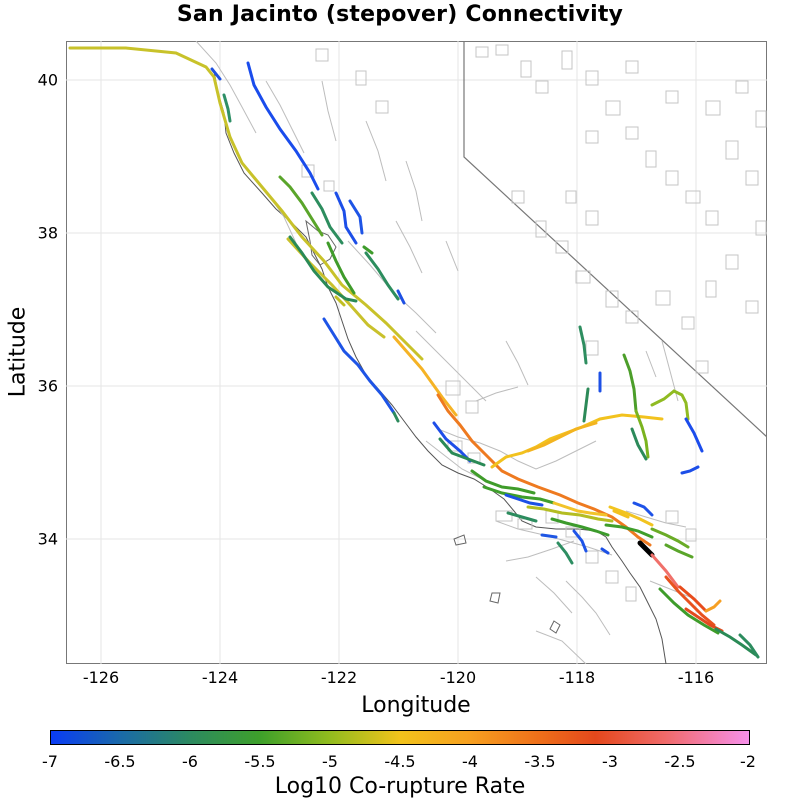  I want to click on colorbar-tick-label: -6, so click(190, 761).